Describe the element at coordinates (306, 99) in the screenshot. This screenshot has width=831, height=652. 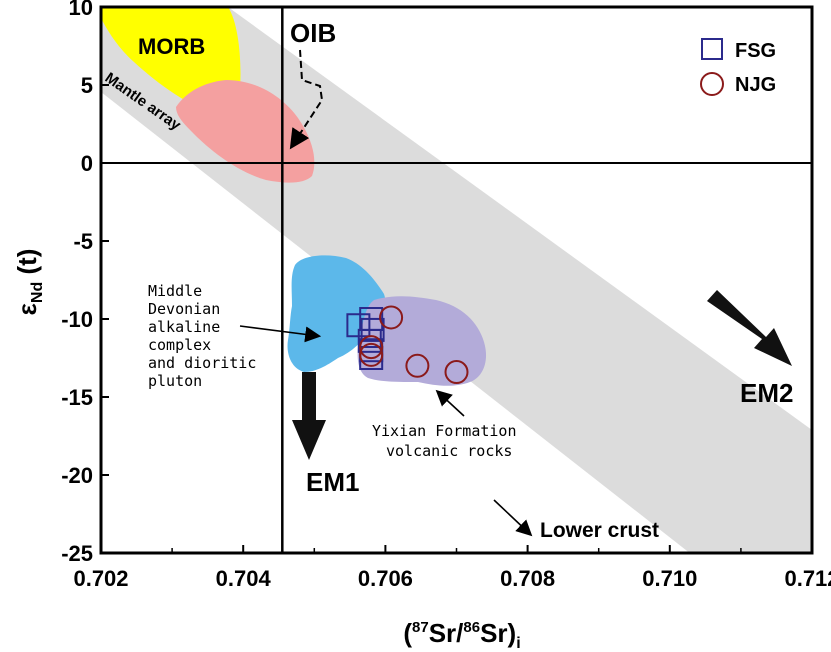
I see `oib-arrow` at that location.